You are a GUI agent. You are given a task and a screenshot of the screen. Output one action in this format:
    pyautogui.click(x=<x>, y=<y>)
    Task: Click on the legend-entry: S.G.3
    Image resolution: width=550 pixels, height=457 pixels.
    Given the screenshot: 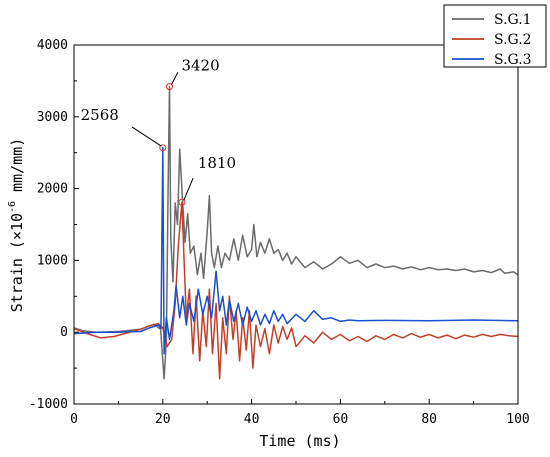 What is the action you would take?
    pyautogui.click(x=513, y=60)
    